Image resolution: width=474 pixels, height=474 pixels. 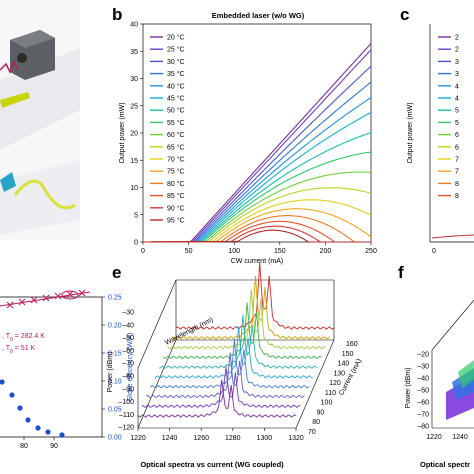 I want to click on laser-beam-zigzag, so click(x=9, y=67).